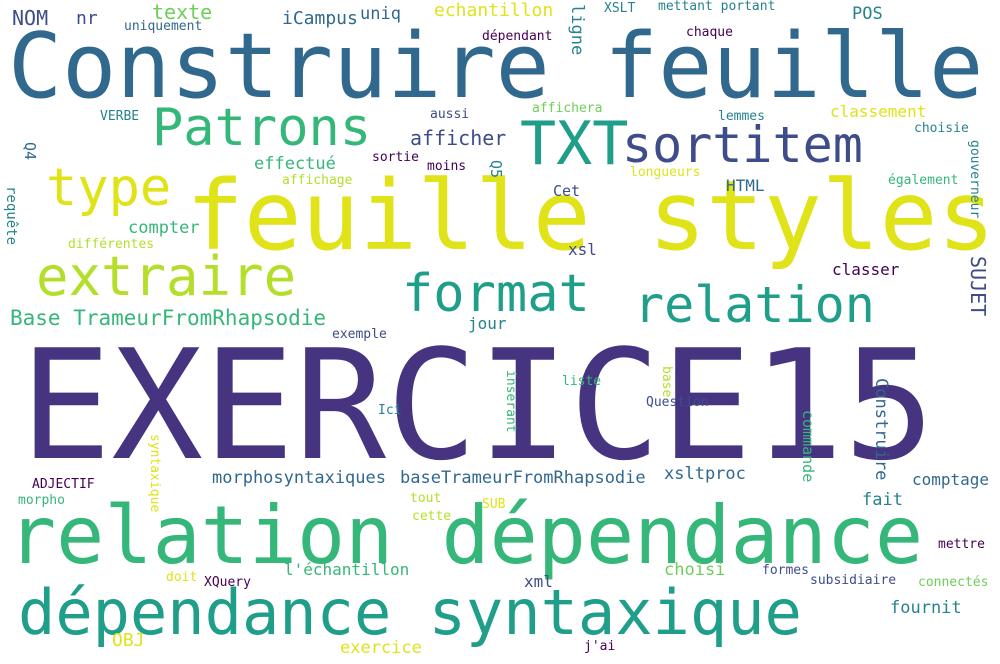 The width and height of the screenshot is (1000, 664). What do you see at coordinates (182, 577) in the screenshot?
I see `word-doit: doit` at bounding box center [182, 577].